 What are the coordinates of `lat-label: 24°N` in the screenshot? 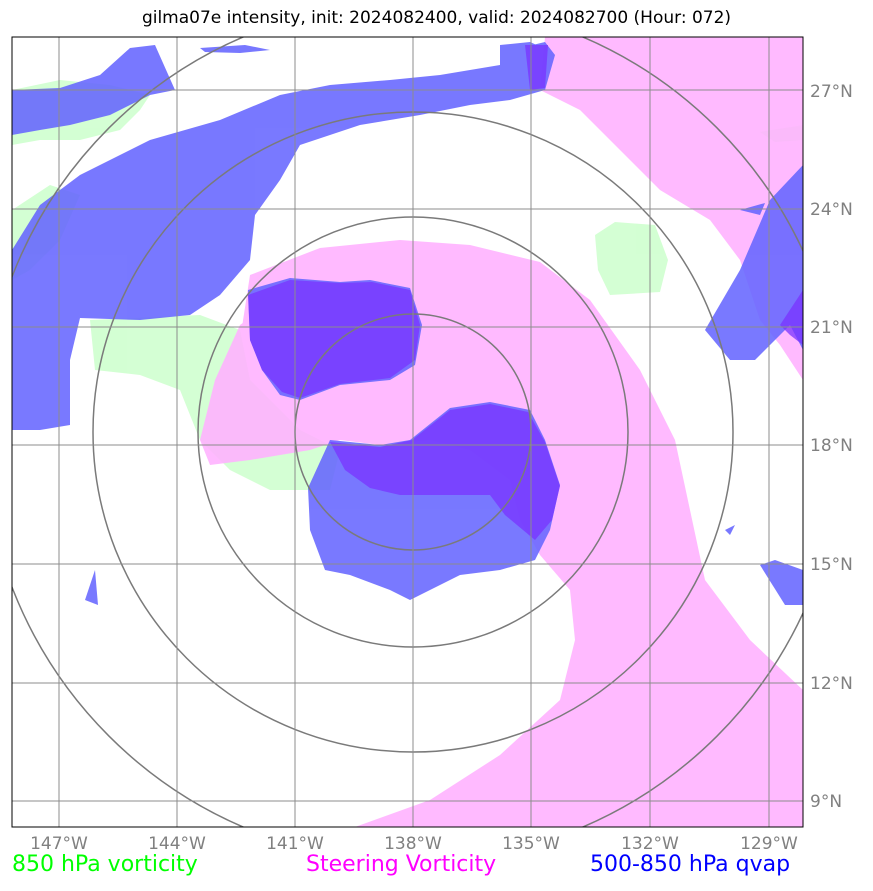 It's located at (831, 210).